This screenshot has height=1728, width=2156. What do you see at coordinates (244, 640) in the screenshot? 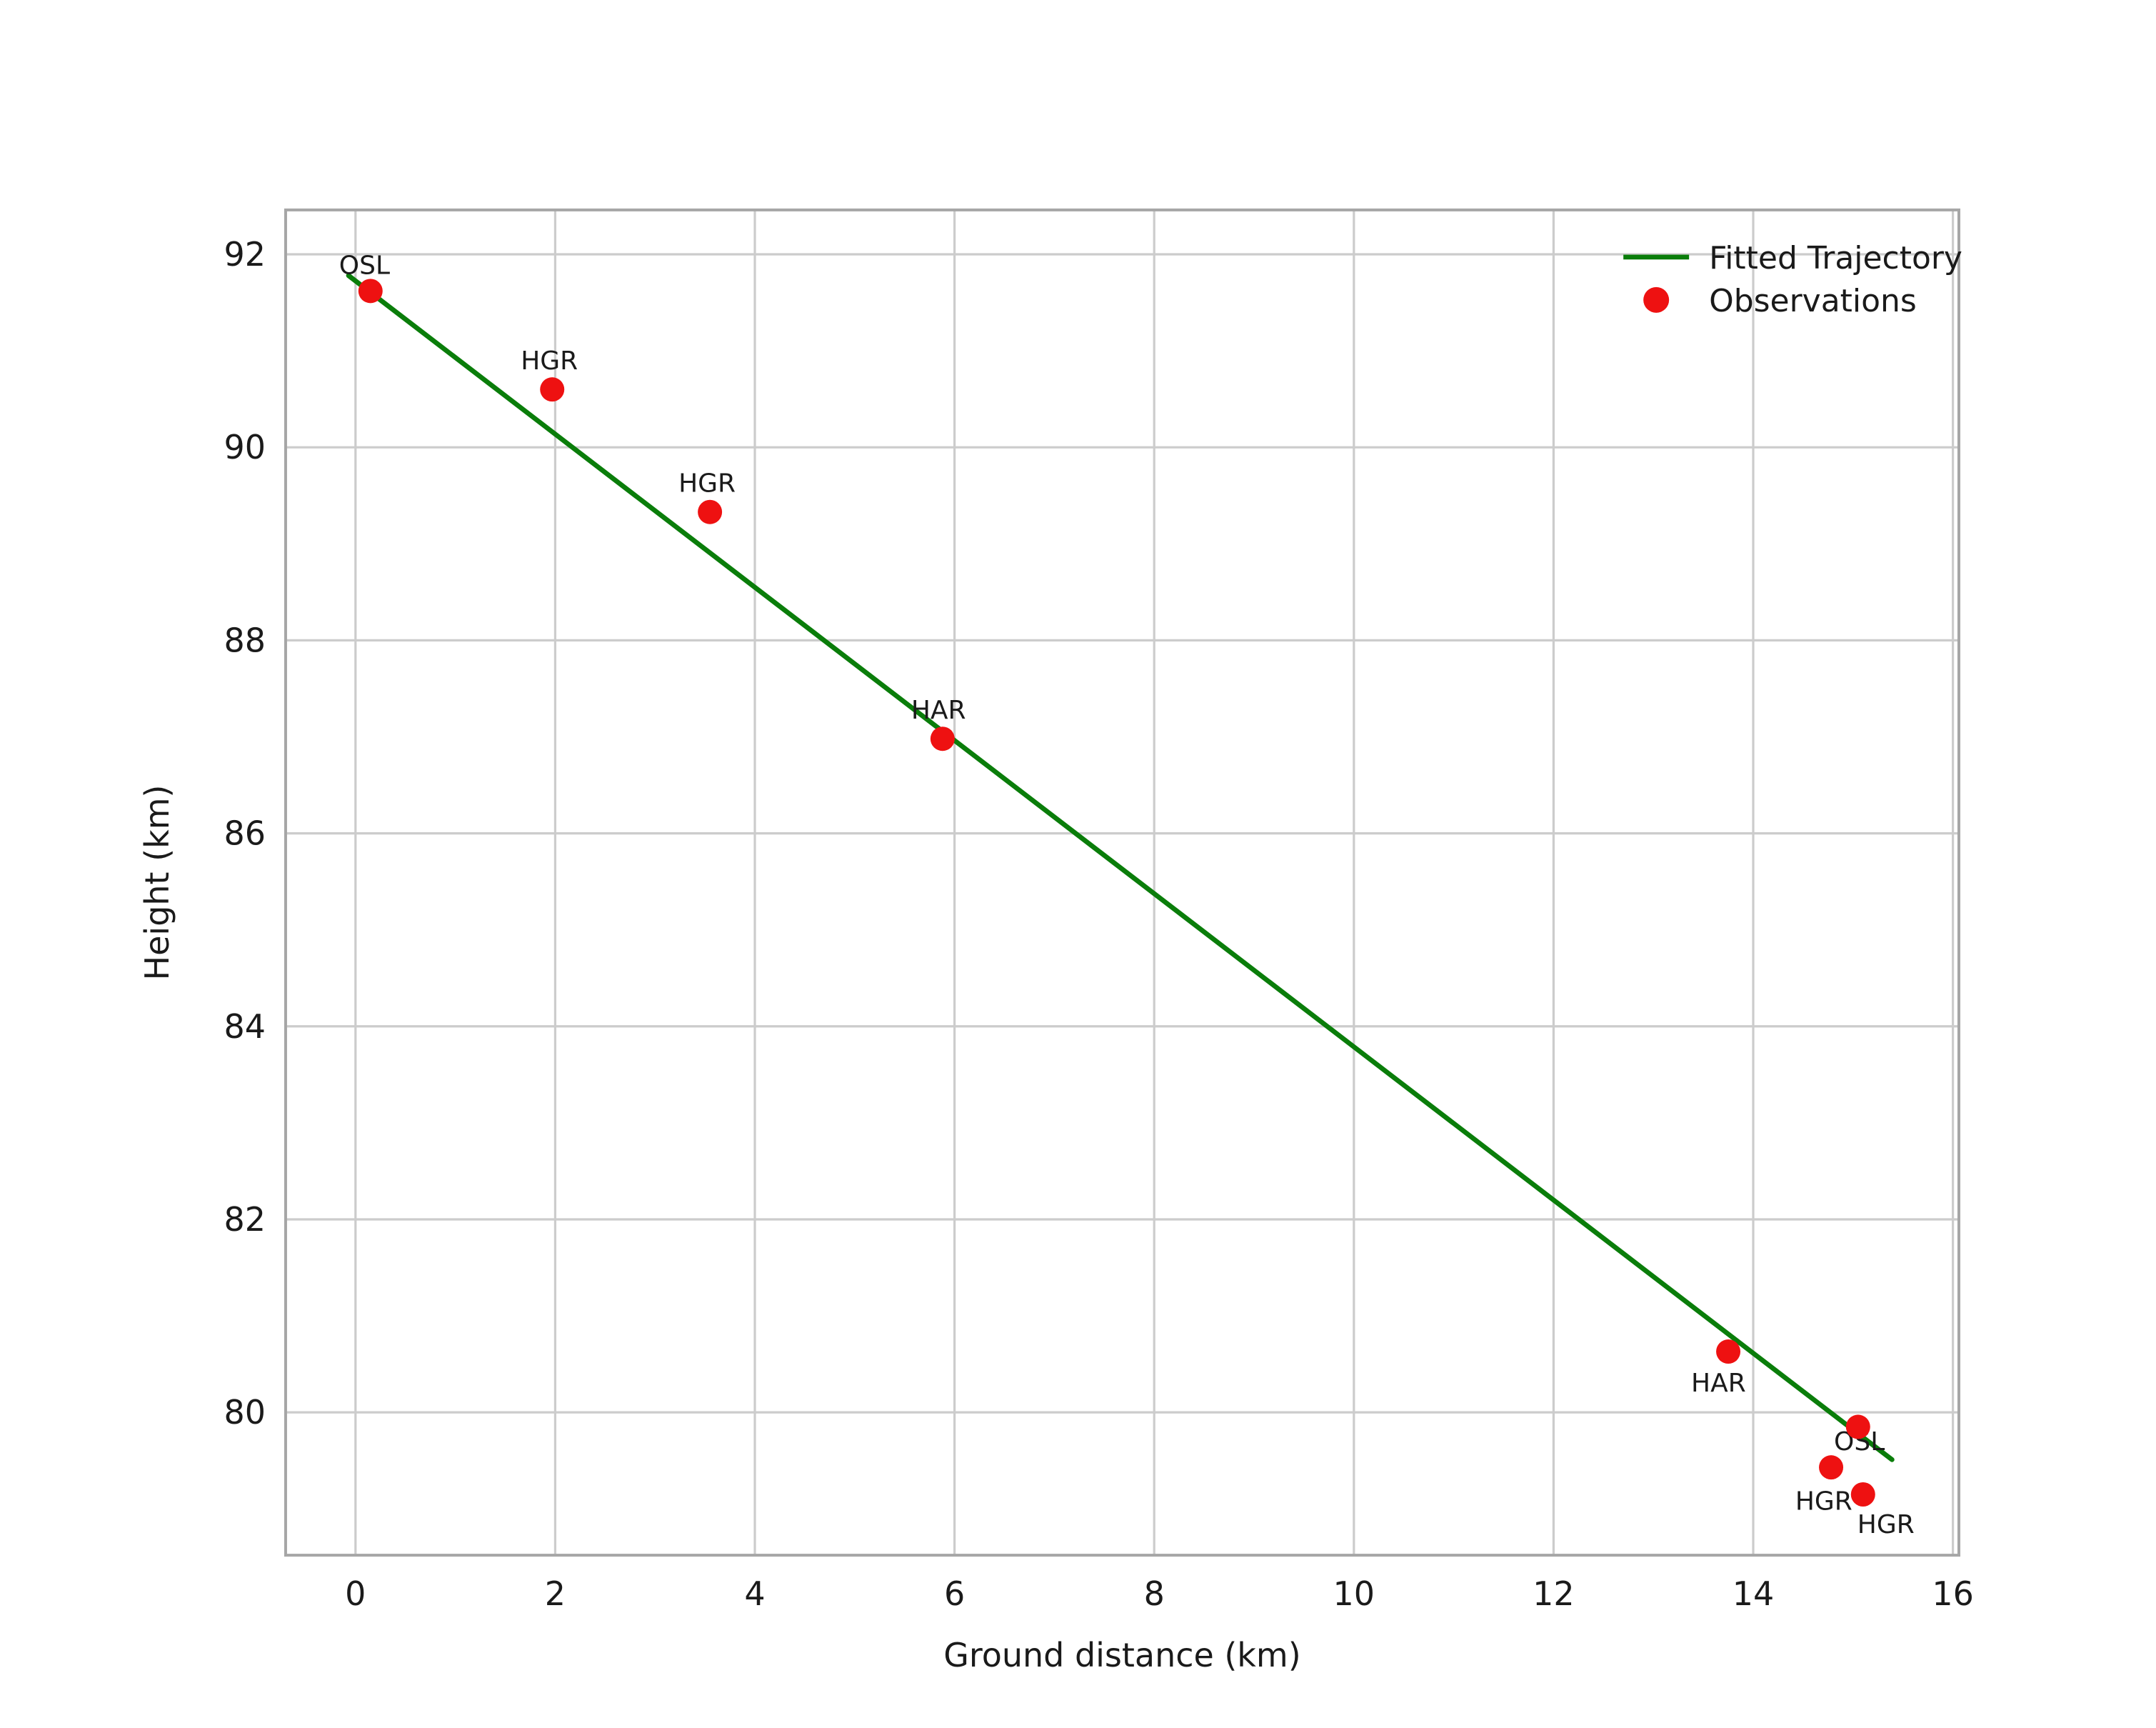
I see `y-tick-label: 88` at bounding box center [244, 640].